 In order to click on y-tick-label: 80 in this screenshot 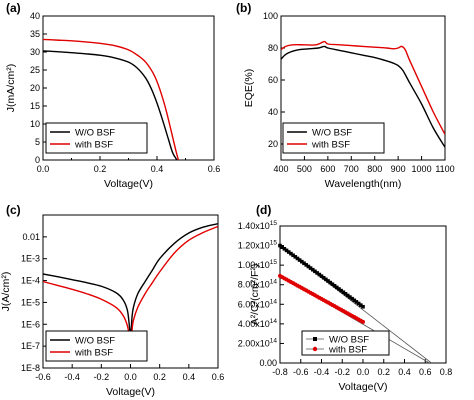, I will do `click(273, 48)`.